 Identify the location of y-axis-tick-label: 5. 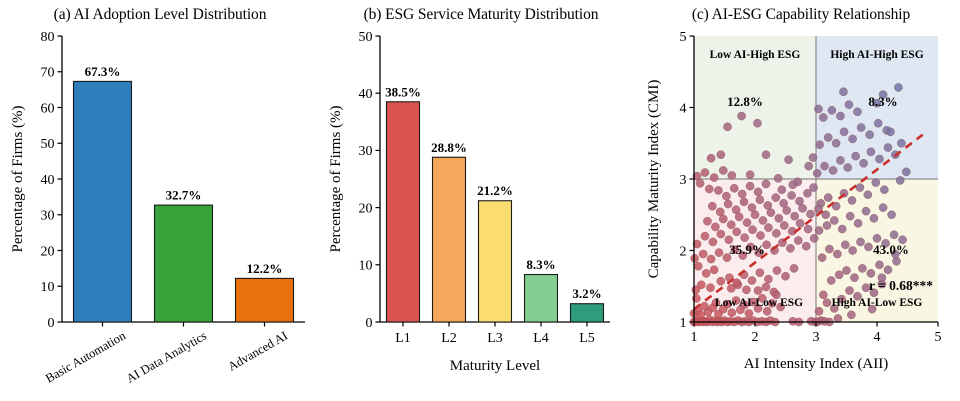
(683, 37).